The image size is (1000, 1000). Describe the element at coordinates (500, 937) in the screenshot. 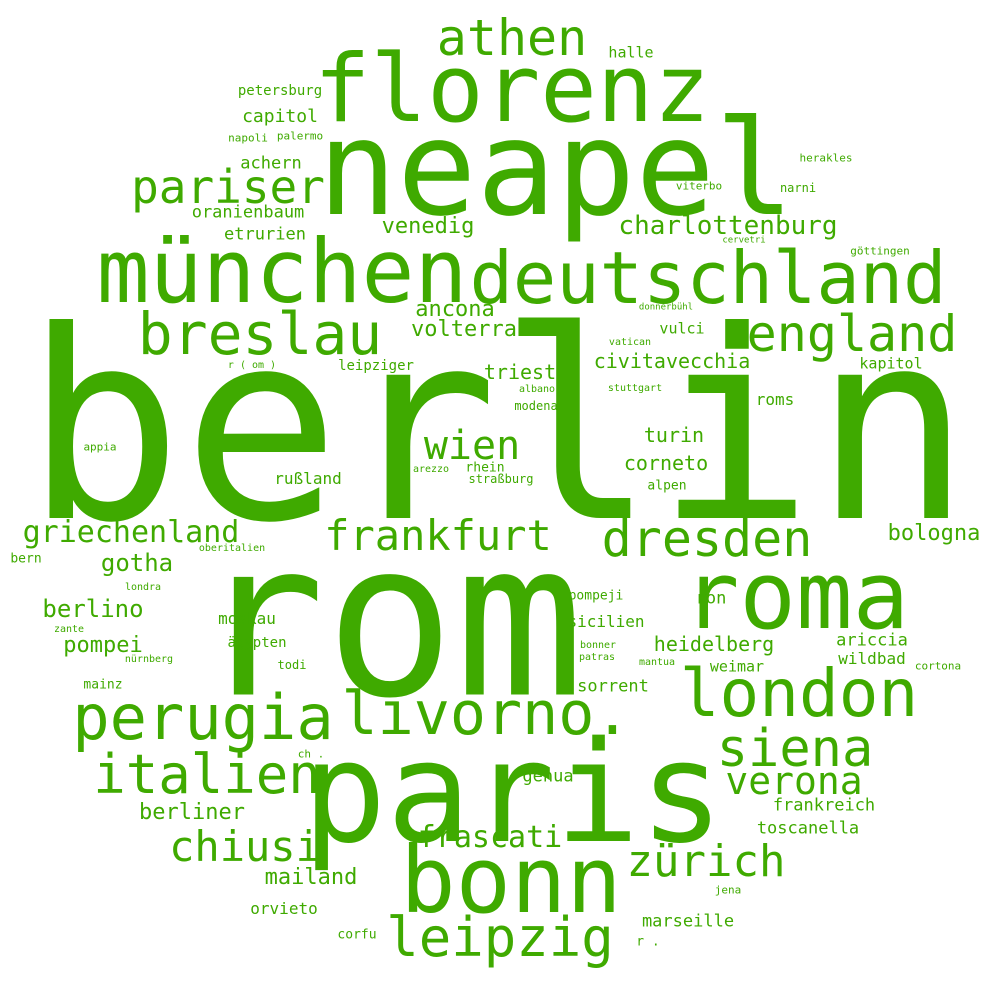

I see `word-leipzig: leipzig` at that location.